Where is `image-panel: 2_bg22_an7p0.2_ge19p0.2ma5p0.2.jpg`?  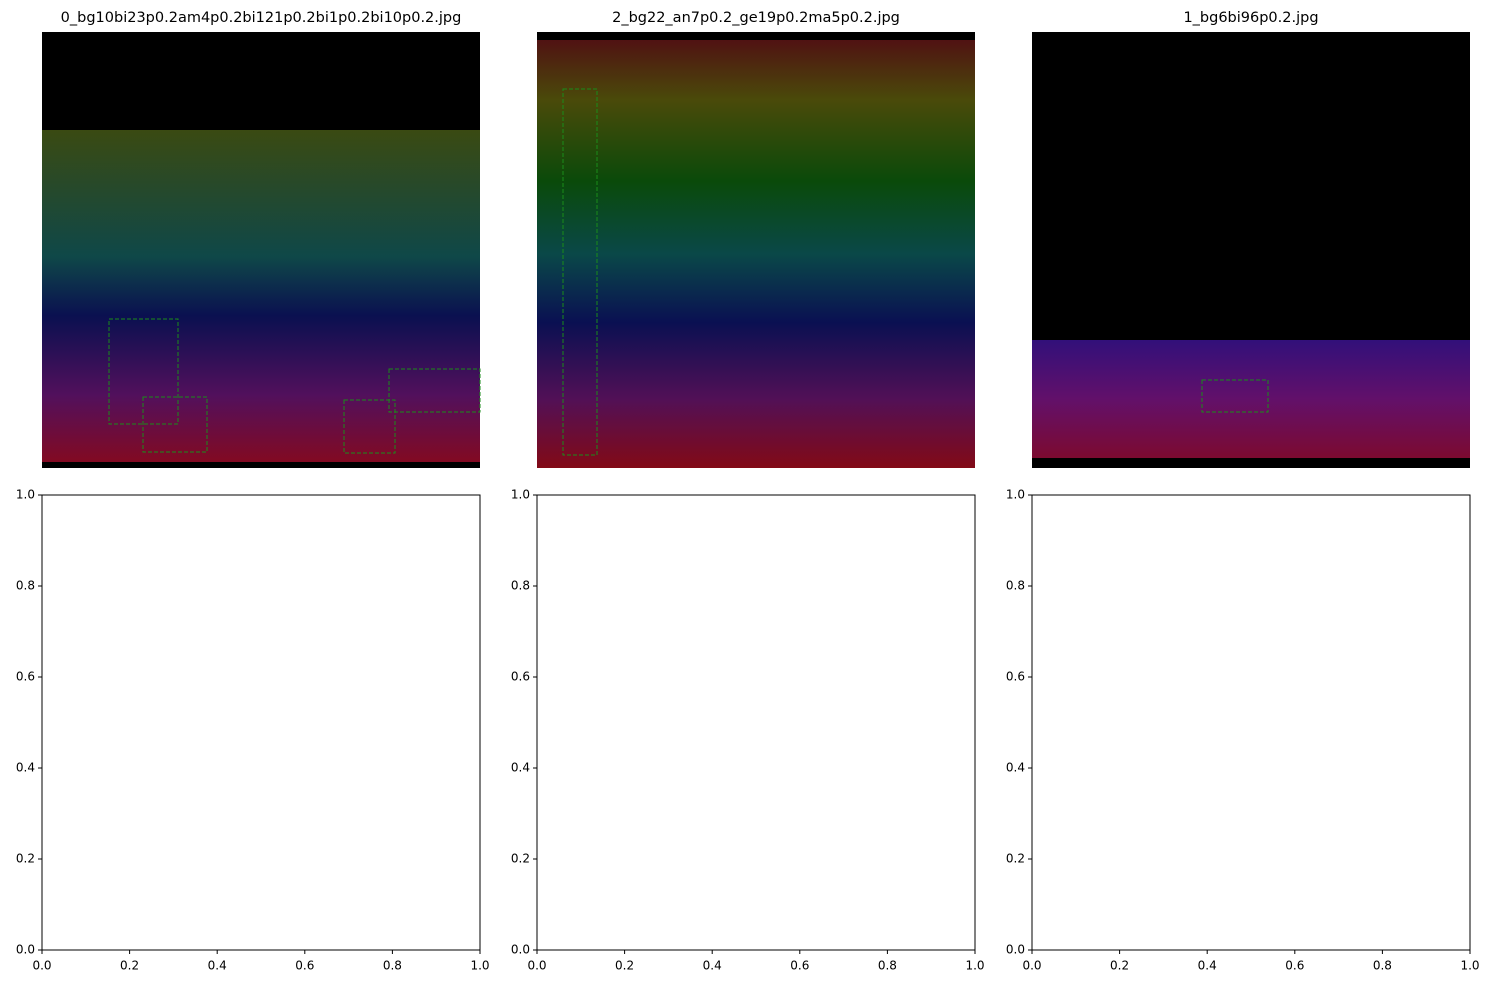 image-panel: 2_bg22_an7p0.2_ge19p0.2ma5p0.2.jpg is located at coordinates (756, 239).